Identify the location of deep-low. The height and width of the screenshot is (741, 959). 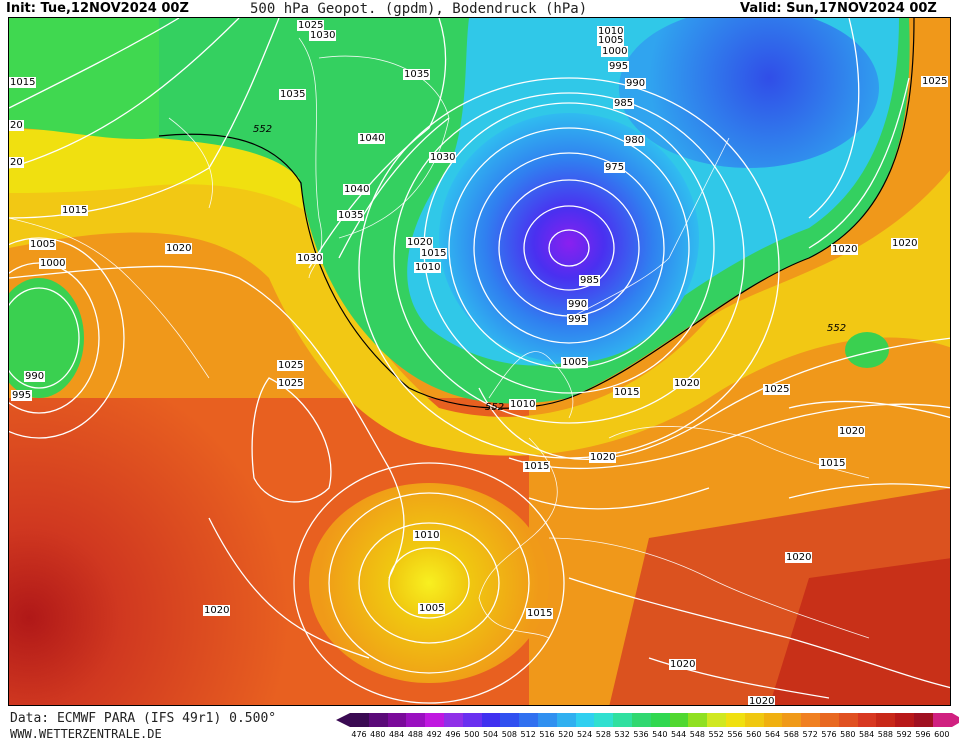
(569, 238).